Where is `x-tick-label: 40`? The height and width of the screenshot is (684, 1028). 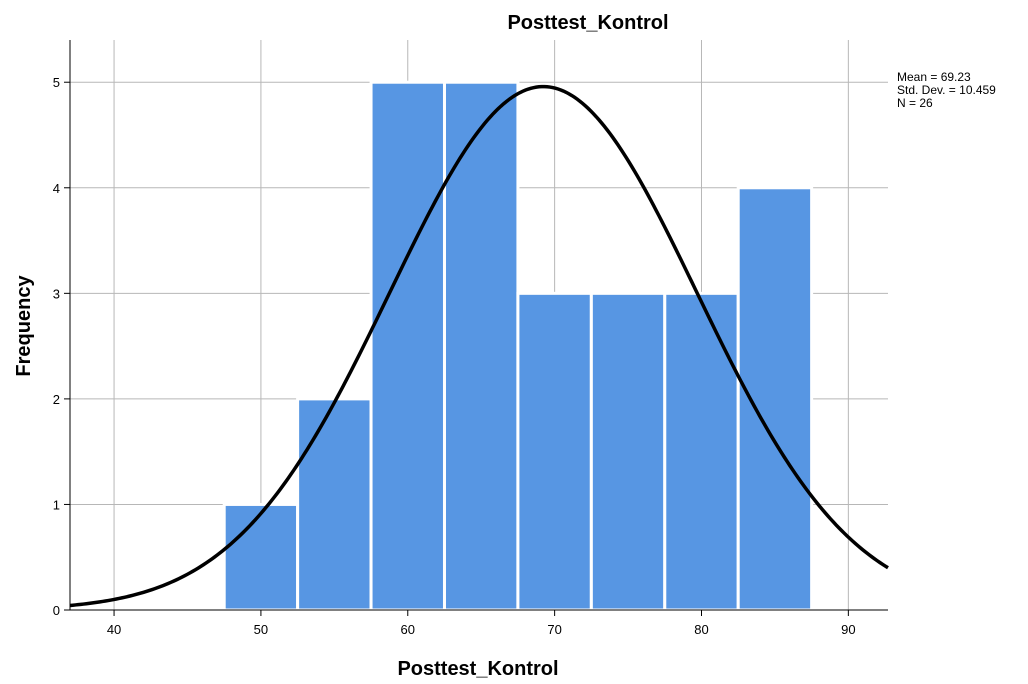
x-tick-label: 40 is located at coordinates (114, 629).